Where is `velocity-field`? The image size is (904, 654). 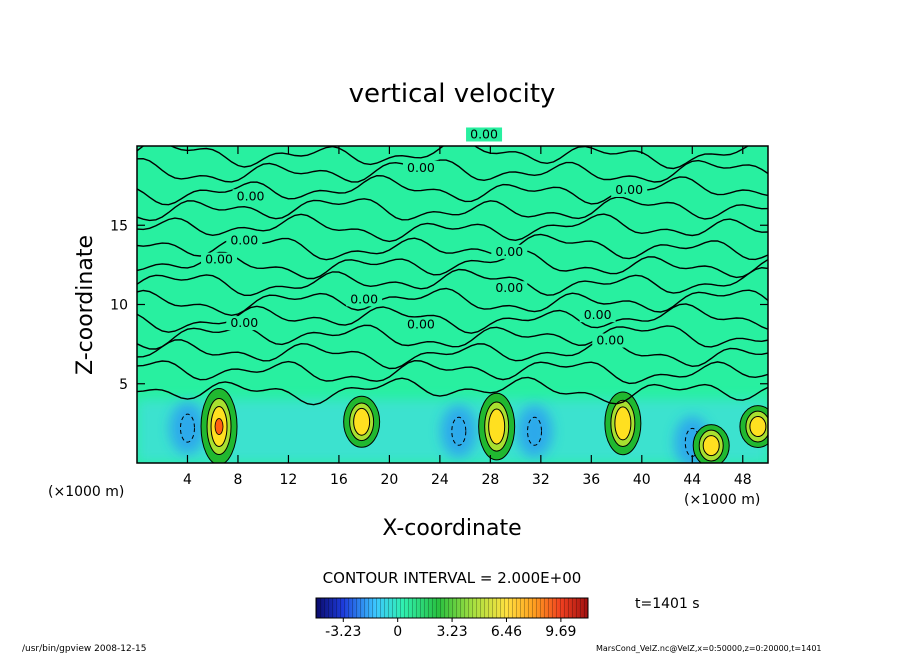
velocity-field is located at coordinates (452, 425).